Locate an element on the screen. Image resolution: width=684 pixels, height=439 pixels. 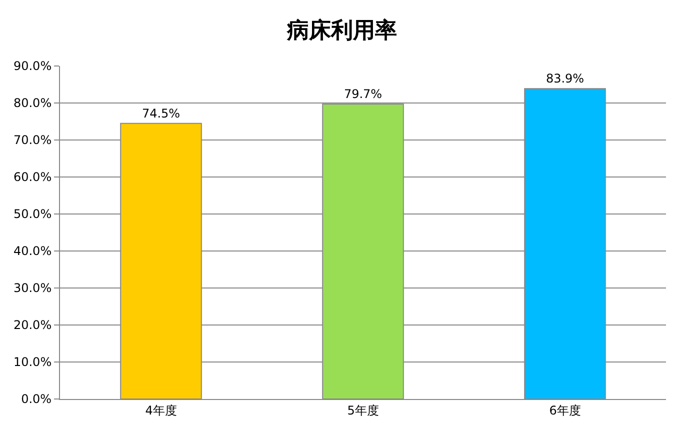
data-label: 79.7% is located at coordinates (363, 94).